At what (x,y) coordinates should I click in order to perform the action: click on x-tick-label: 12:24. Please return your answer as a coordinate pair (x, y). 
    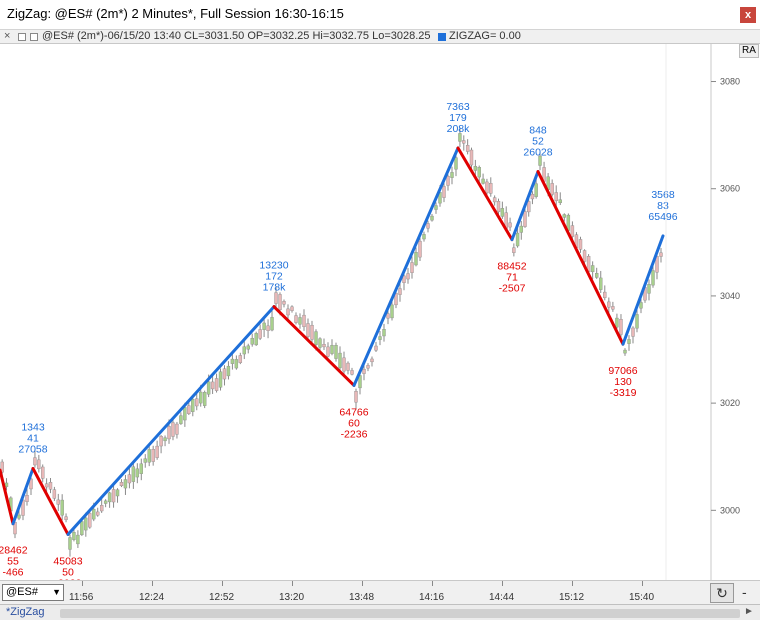
    Looking at the image, I should click on (152, 597).